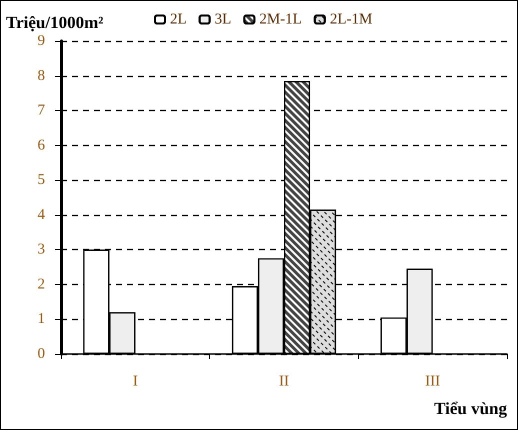  What do you see at coordinates (223, 20) in the screenshot?
I see `legend-label: 3L` at bounding box center [223, 20].